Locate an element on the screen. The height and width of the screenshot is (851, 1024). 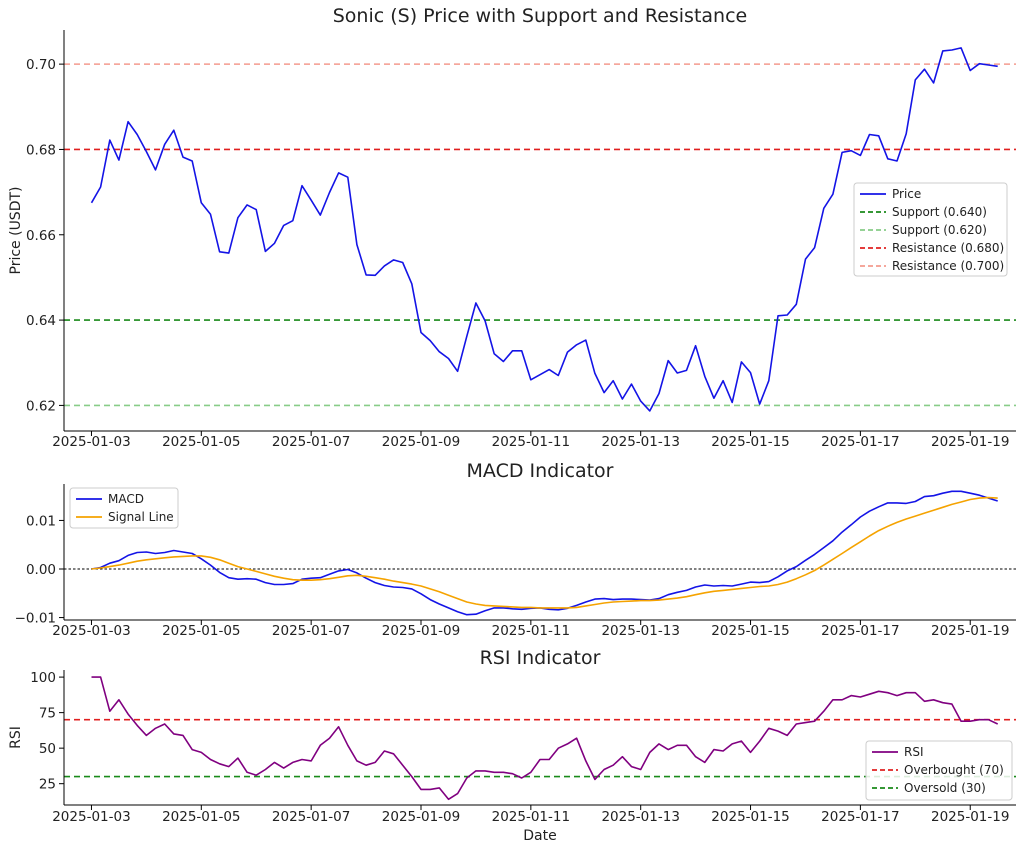
y-tick-label: 50 is located at coordinates (47, 749).